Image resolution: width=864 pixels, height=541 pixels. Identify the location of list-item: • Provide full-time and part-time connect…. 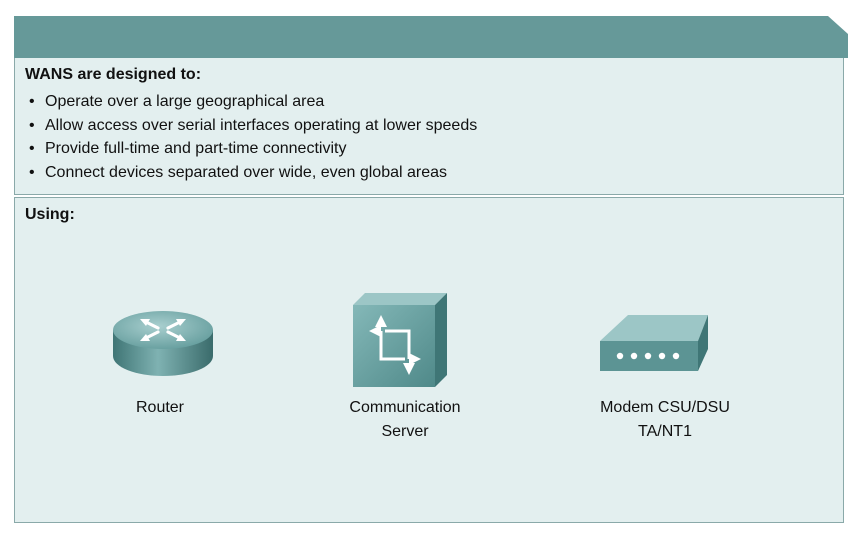
(188, 148).